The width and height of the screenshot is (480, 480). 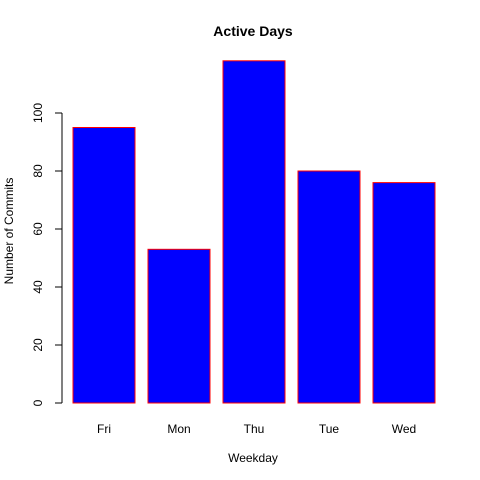 What do you see at coordinates (179, 326) in the screenshot?
I see `bar-mon` at bounding box center [179, 326].